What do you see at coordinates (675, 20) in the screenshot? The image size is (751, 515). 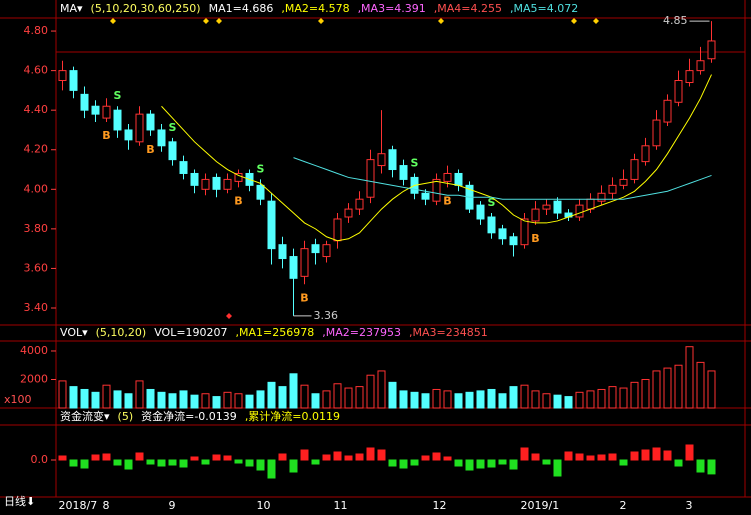 I see `high-label: 4.85` at bounding box center [675, 20].